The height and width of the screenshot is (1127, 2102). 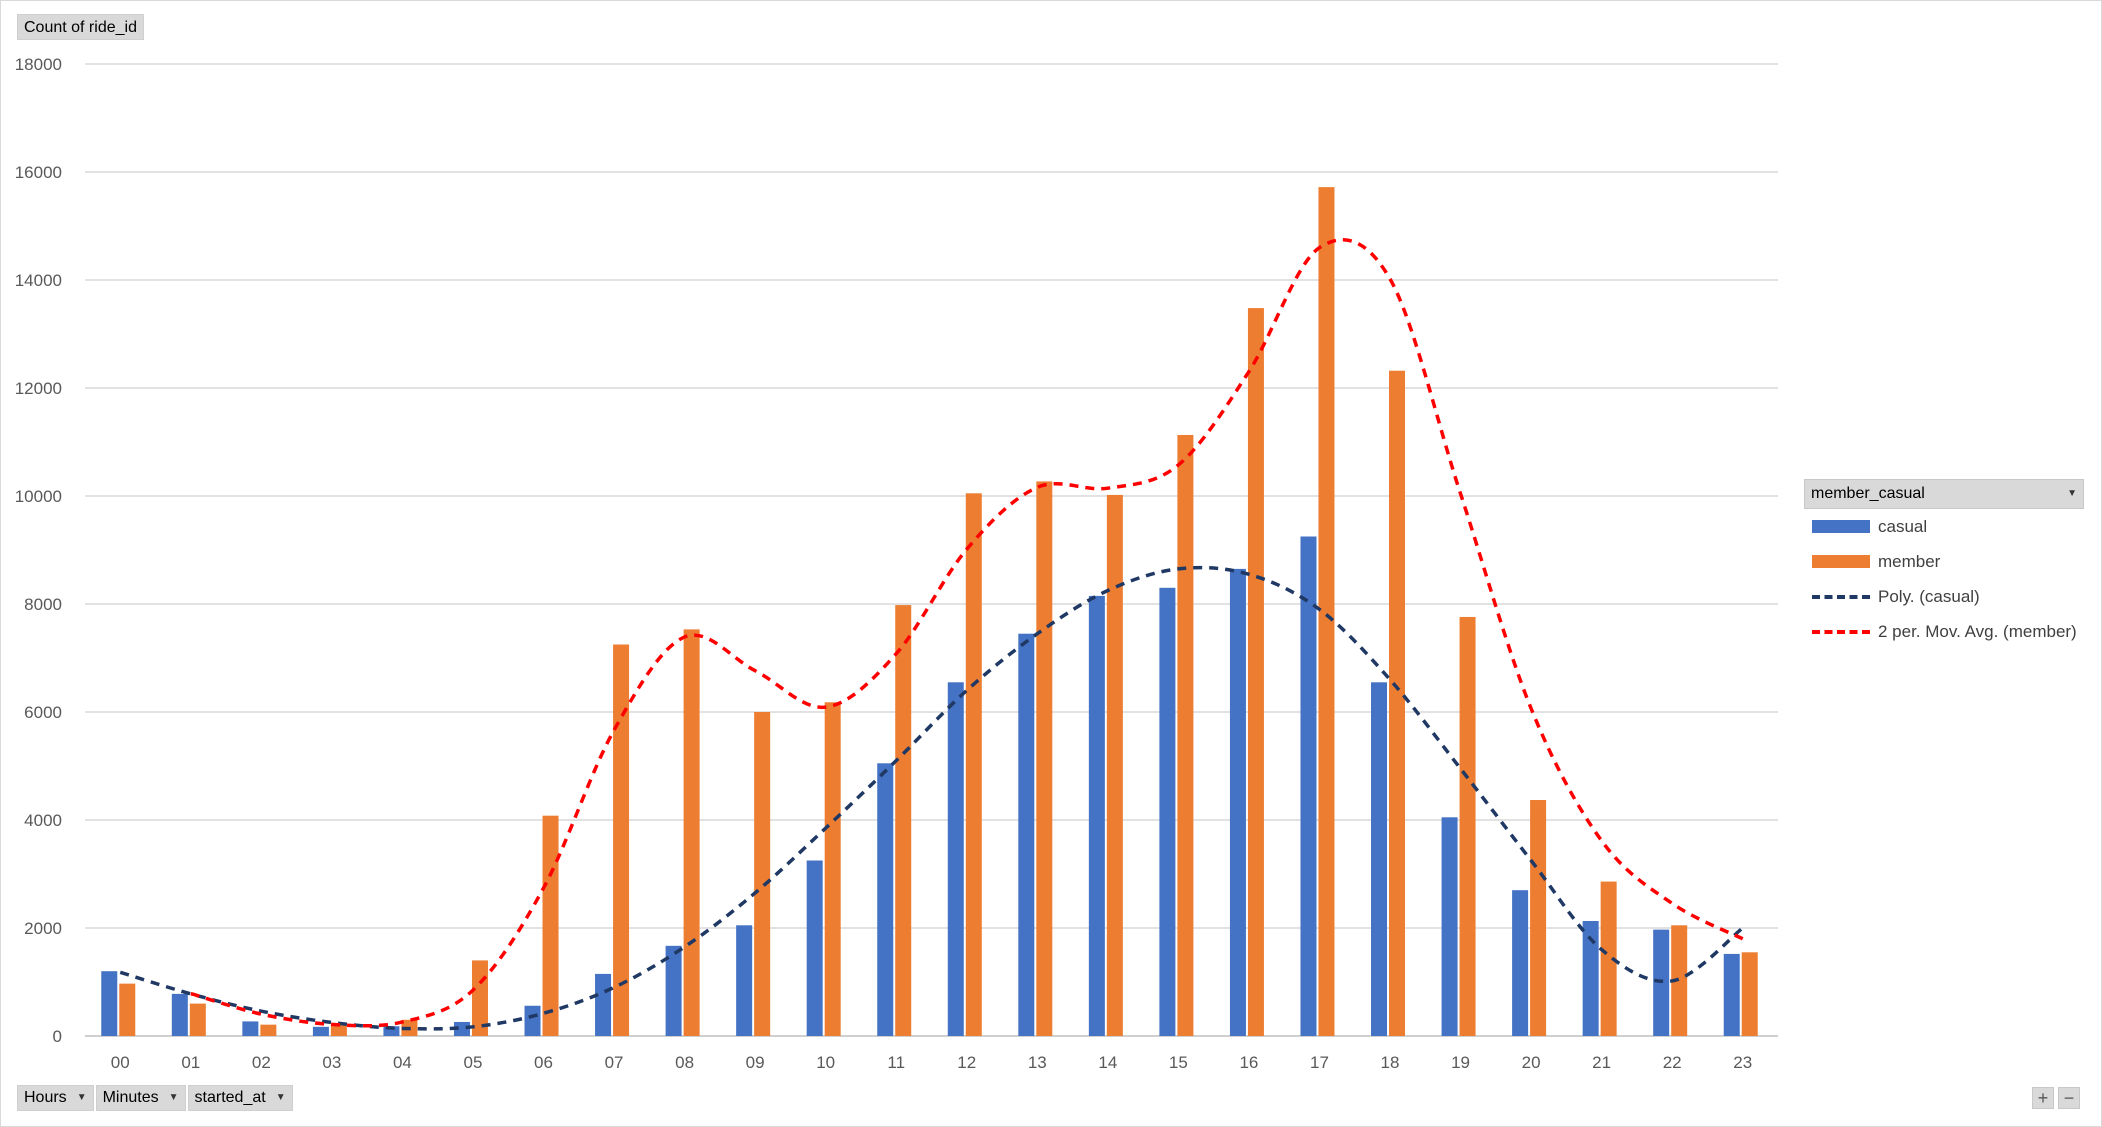 I want to click on plus-icon: +, so click(x=2043, y=1098).